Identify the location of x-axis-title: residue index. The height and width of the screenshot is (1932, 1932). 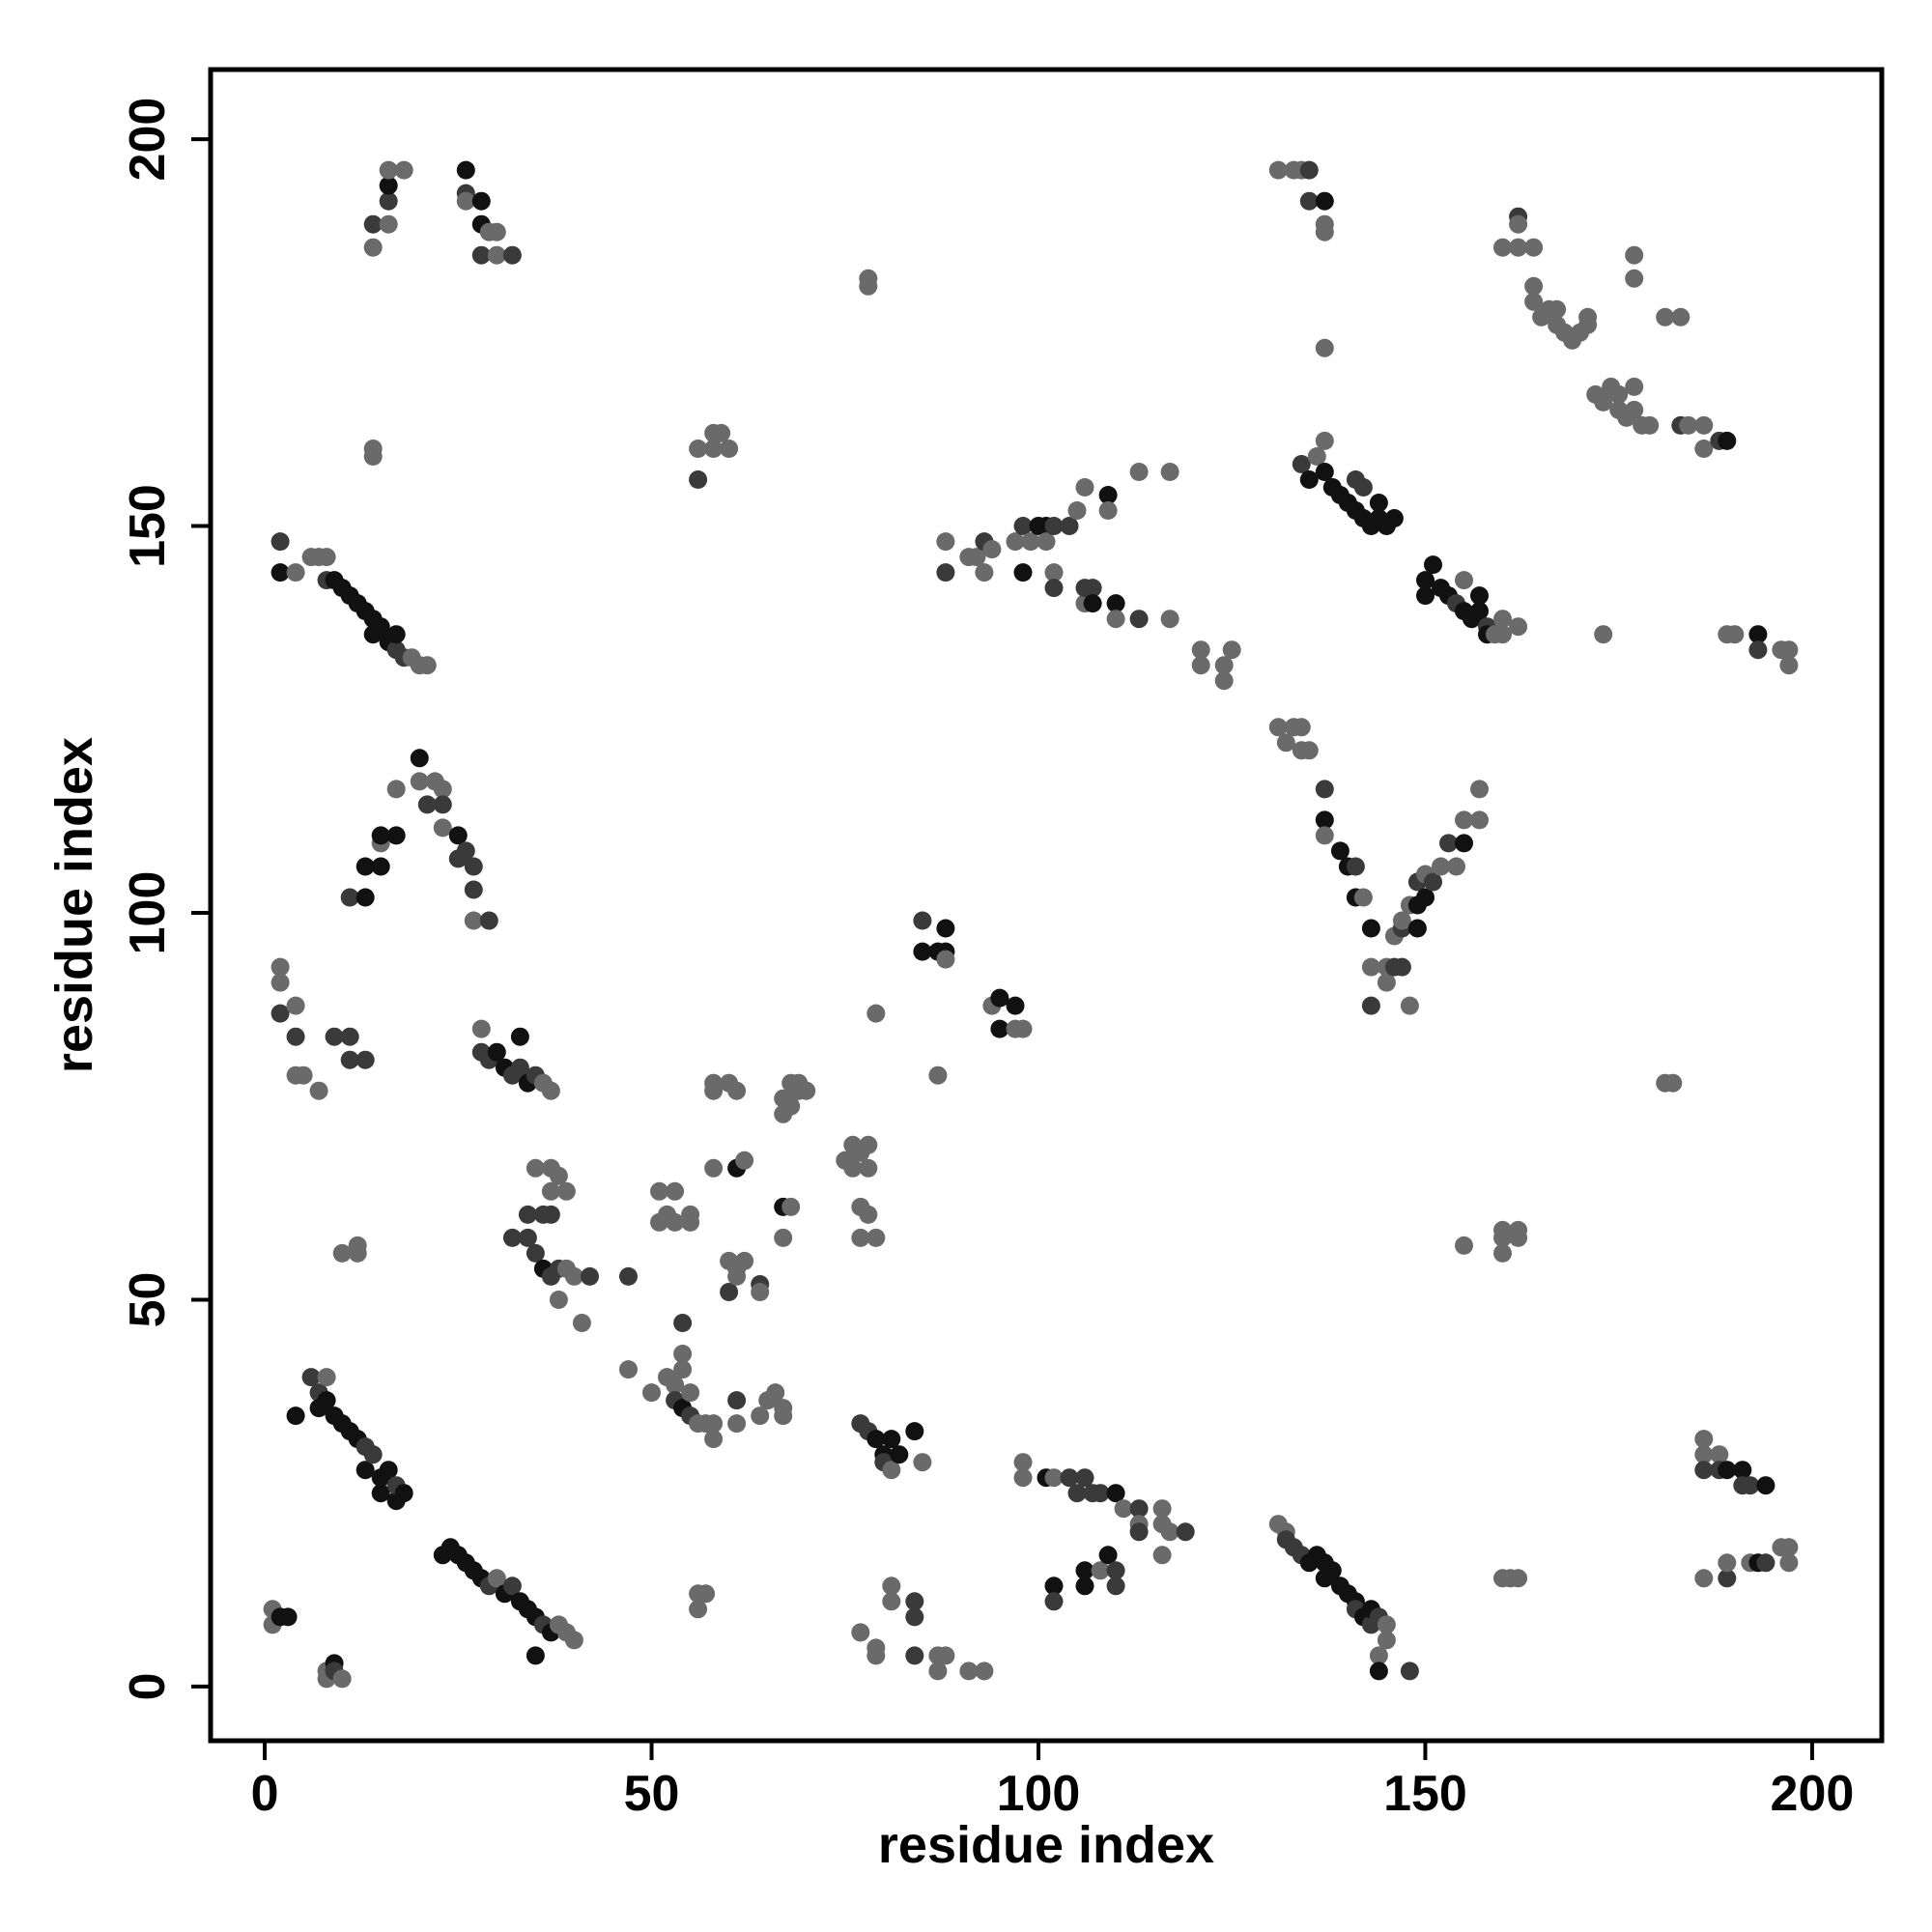
(1046, 1845).